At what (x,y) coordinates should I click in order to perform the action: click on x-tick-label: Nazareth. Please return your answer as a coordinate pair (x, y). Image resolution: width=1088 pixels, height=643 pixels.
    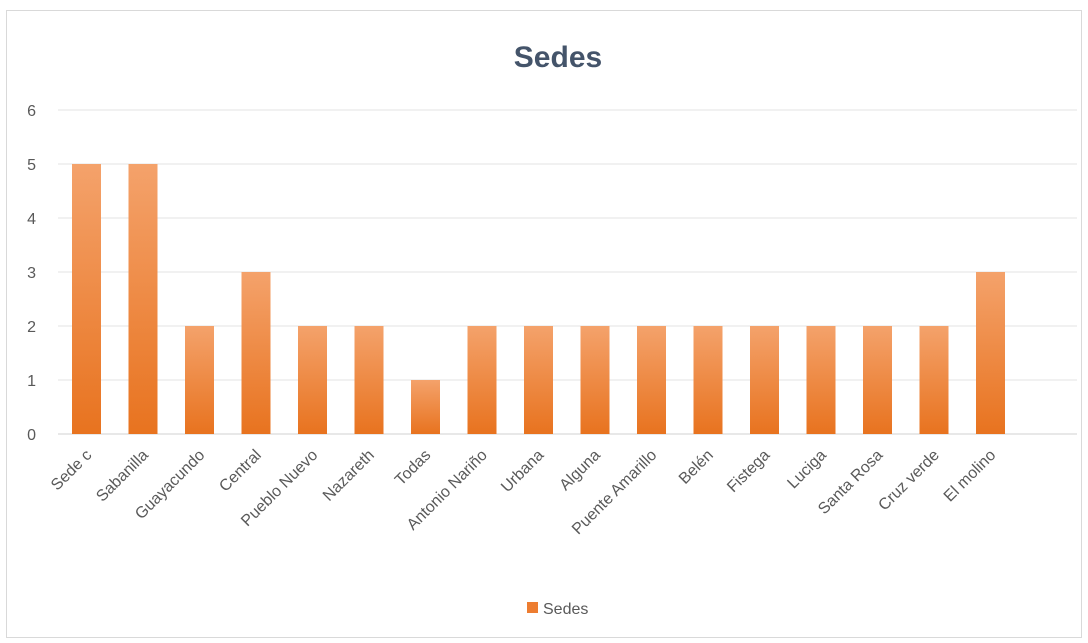
    Looking at the image, I should click on (349, 476).